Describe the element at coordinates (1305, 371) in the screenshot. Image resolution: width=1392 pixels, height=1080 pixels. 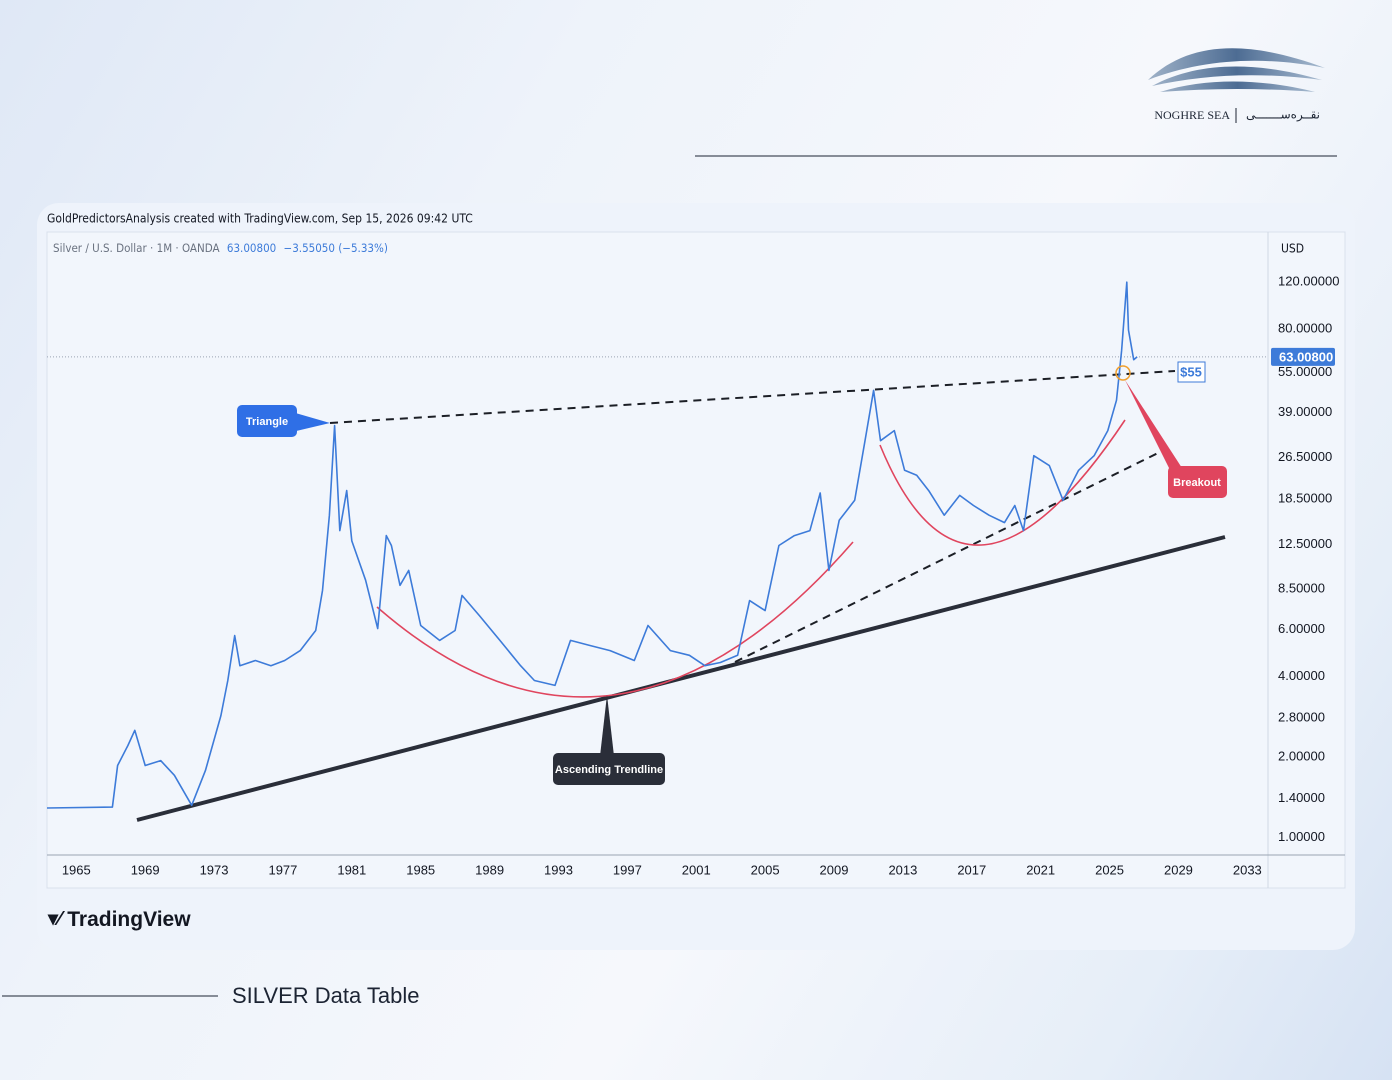
I see `y-tick-label: 55.00000` at that location.